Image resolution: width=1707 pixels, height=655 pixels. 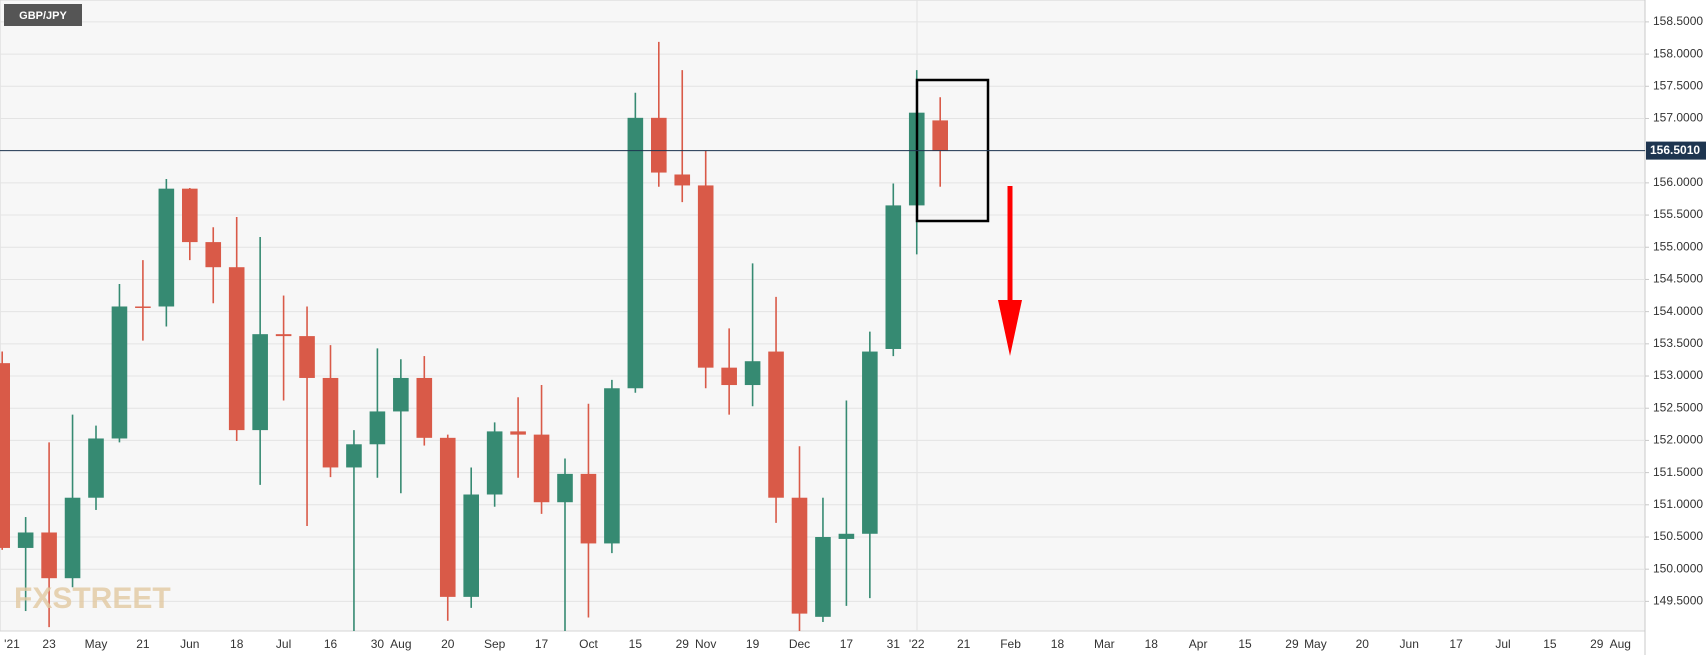 I want to click on y-tick-label: 151.5000, so click(x=1678, y=472).